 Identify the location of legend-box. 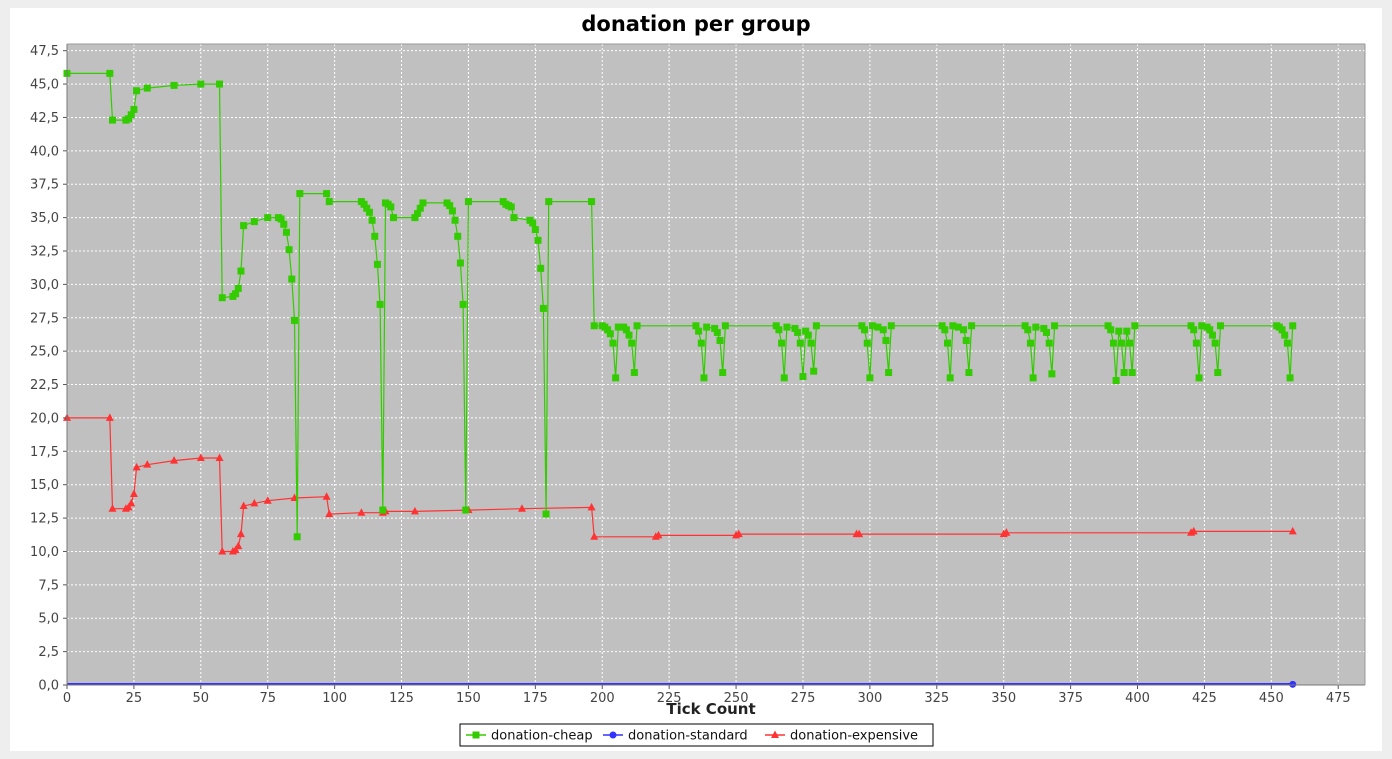
(696, 735).